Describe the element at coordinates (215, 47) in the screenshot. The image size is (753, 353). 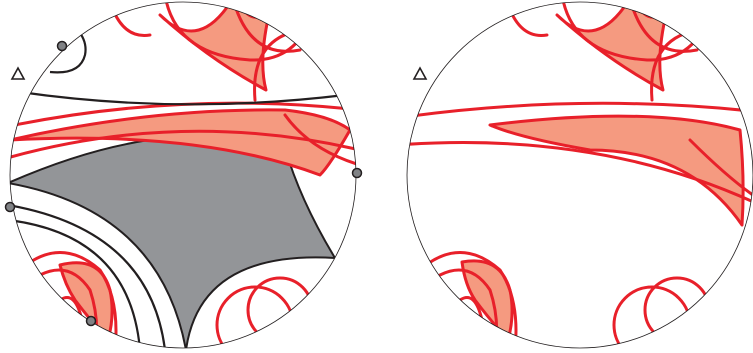
I see `top-shaded-cusp` at that location.